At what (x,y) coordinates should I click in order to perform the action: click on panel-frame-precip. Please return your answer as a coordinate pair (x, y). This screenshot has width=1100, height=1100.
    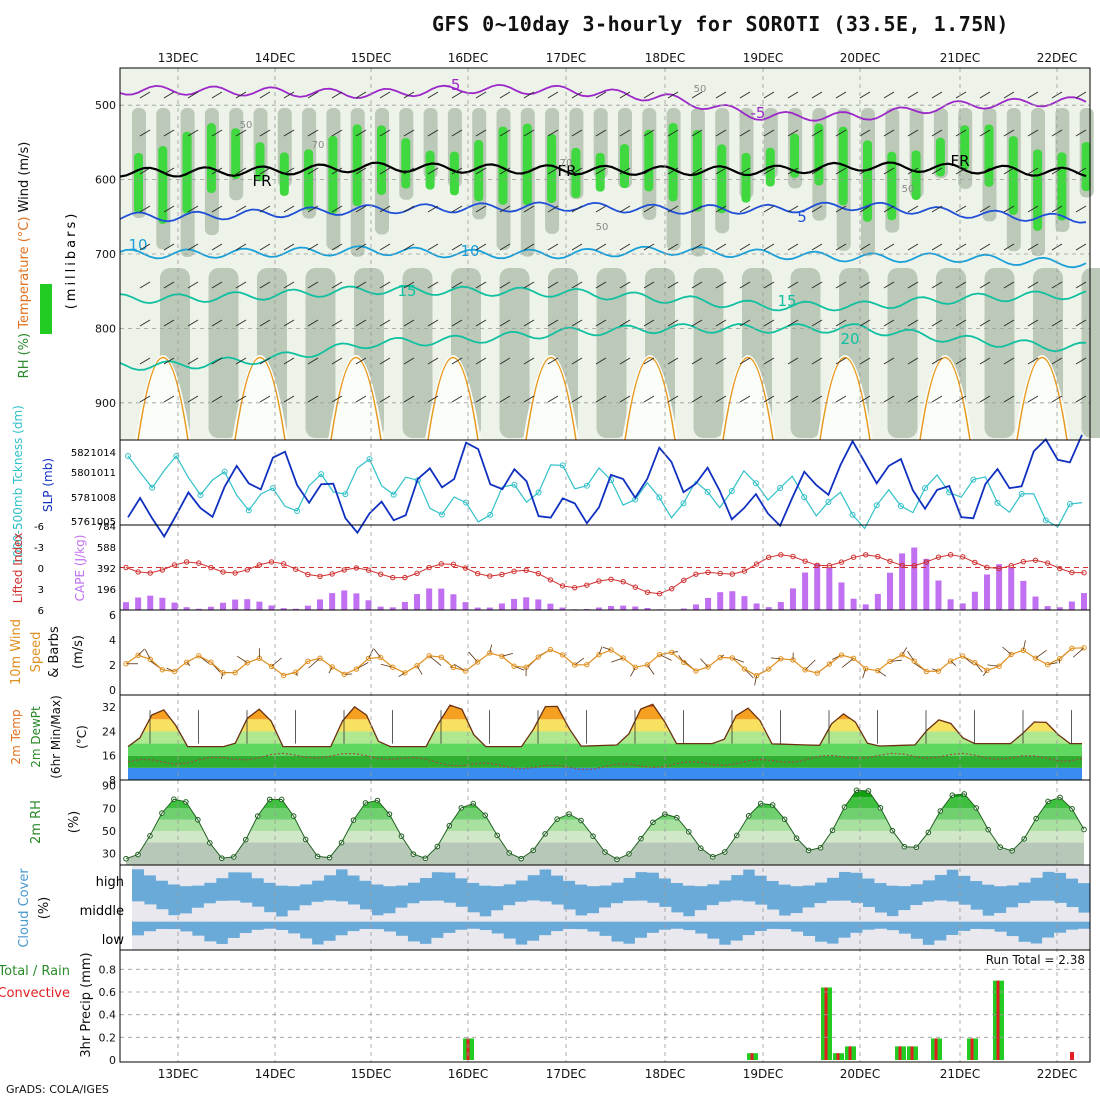
    Looking at the image, I should click on (605, 1006).